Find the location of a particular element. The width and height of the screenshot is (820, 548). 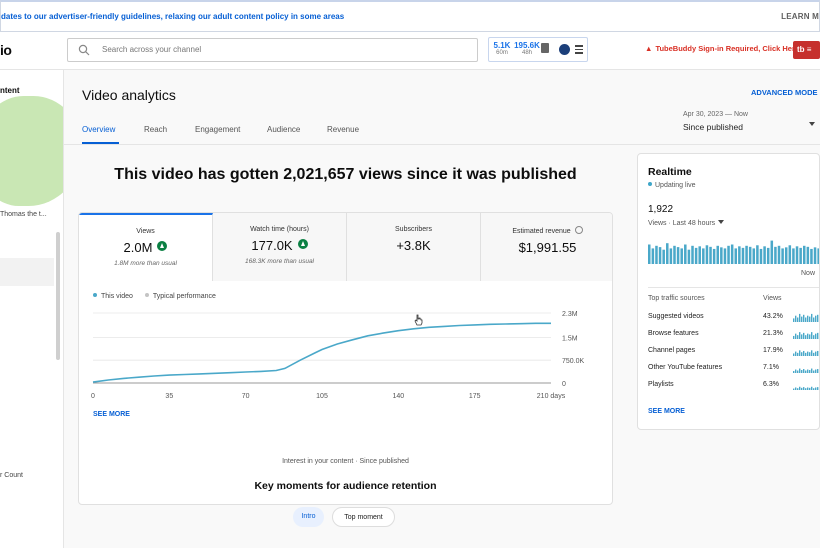

tab-engagement: Engagement is located at coordinates (218, 129).